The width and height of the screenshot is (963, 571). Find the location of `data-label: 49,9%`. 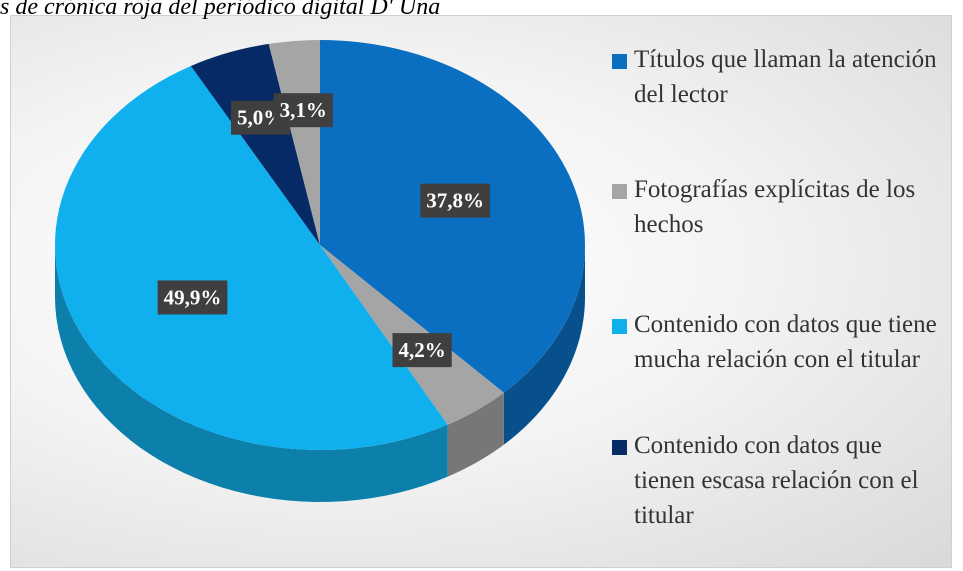

data-label: 49,9% is located at coordinates (192, 297).